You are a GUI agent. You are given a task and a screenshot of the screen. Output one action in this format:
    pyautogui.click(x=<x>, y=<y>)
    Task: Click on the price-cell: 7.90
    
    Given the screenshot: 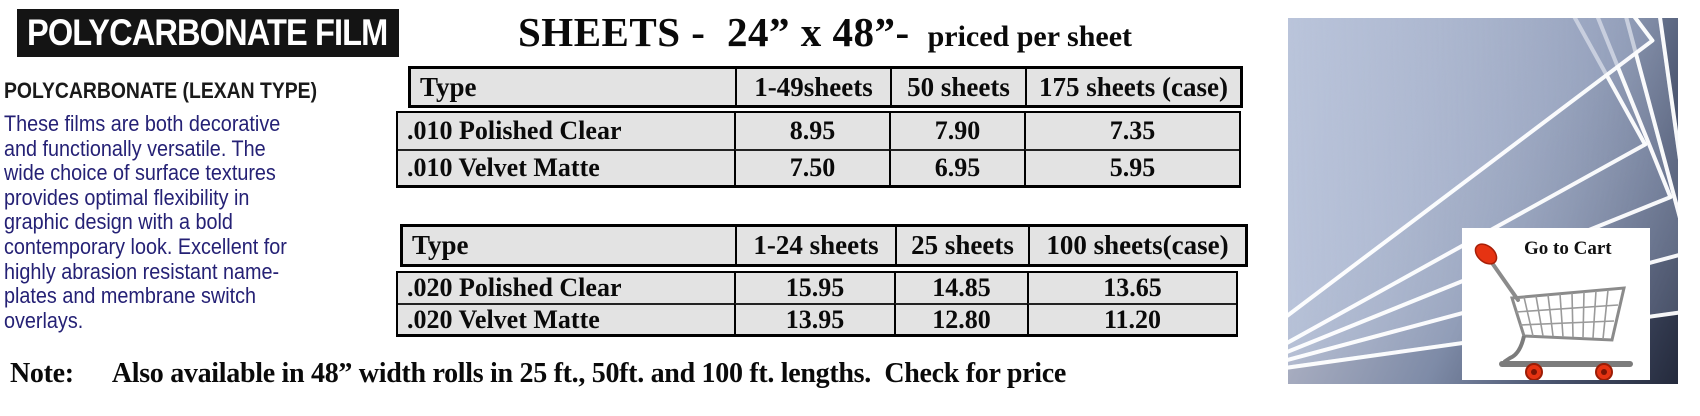 What is the action you would take?
    pyautogui.click(x=956, y=131)
    